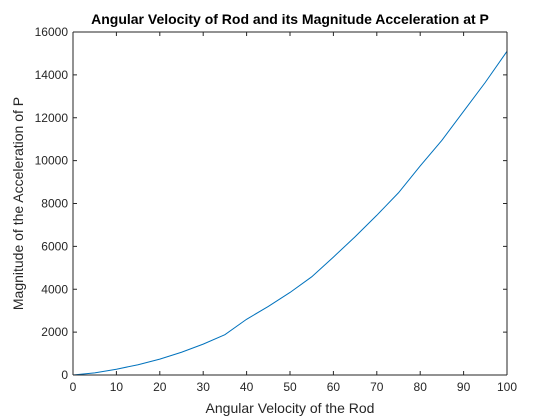 The width and height of the screenshot is (560, 420). I want to click on x-tick-label: 10, so click(117, 387).